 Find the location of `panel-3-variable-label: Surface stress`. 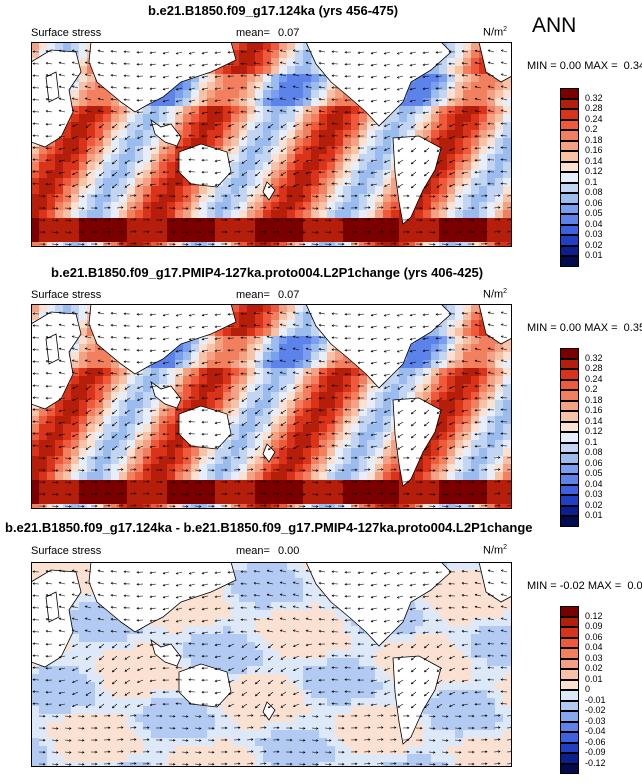

panel-3-variable-label: Surface stress is located at coordinates (66, 551).